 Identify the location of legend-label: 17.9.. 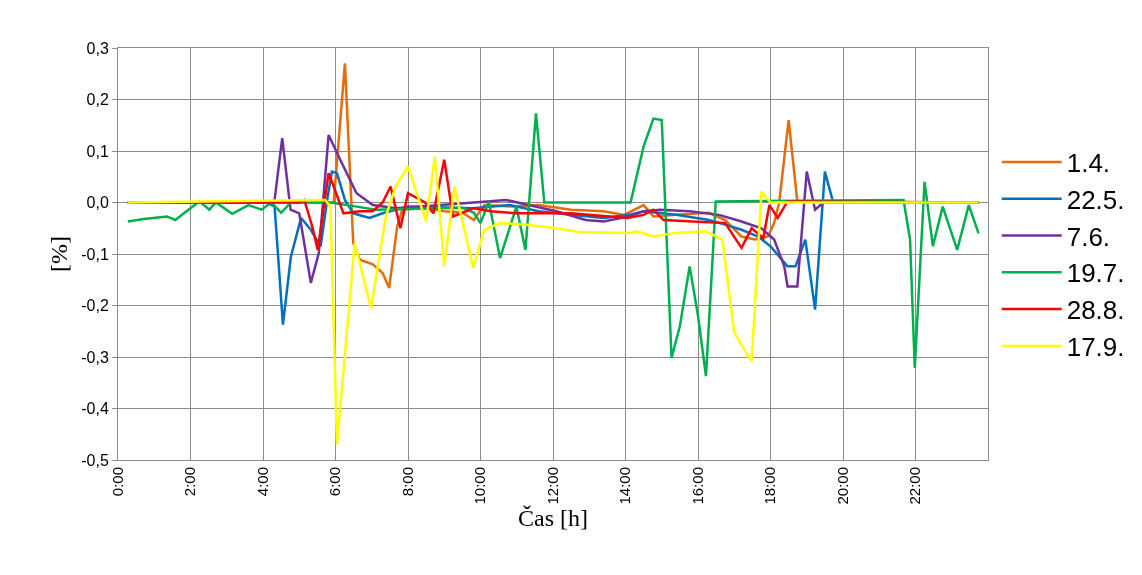
(1095, 347).